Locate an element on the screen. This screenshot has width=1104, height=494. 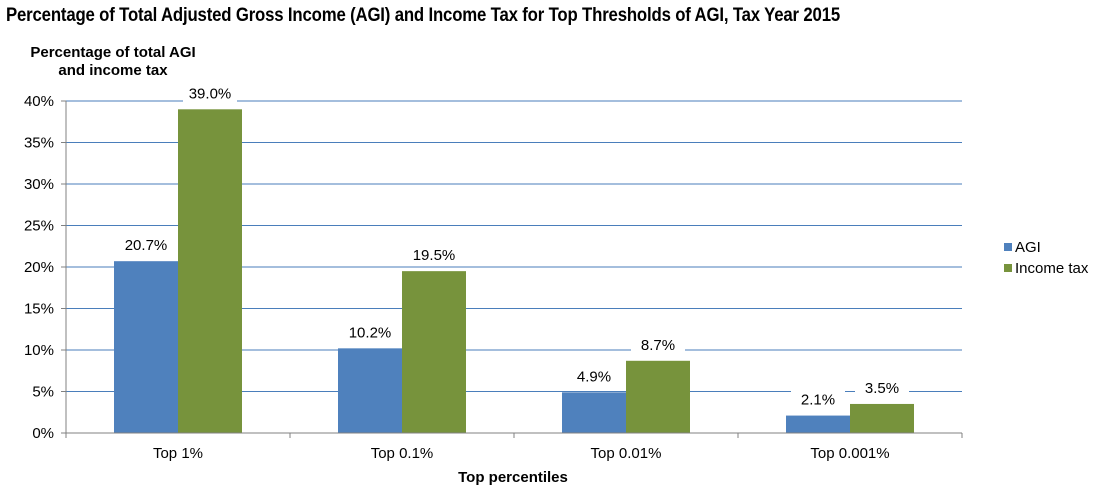
y-tick-label: 10% is located at coordinates (39, 350).